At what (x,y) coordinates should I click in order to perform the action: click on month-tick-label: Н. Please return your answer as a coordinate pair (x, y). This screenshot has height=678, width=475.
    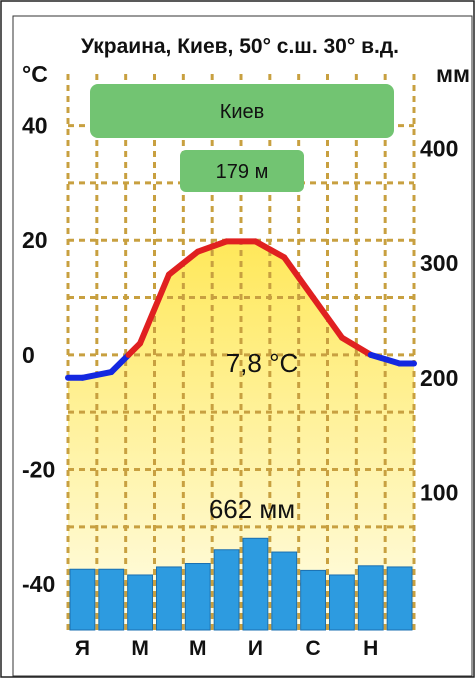
    Looking at the image, I should click on (370, 648).